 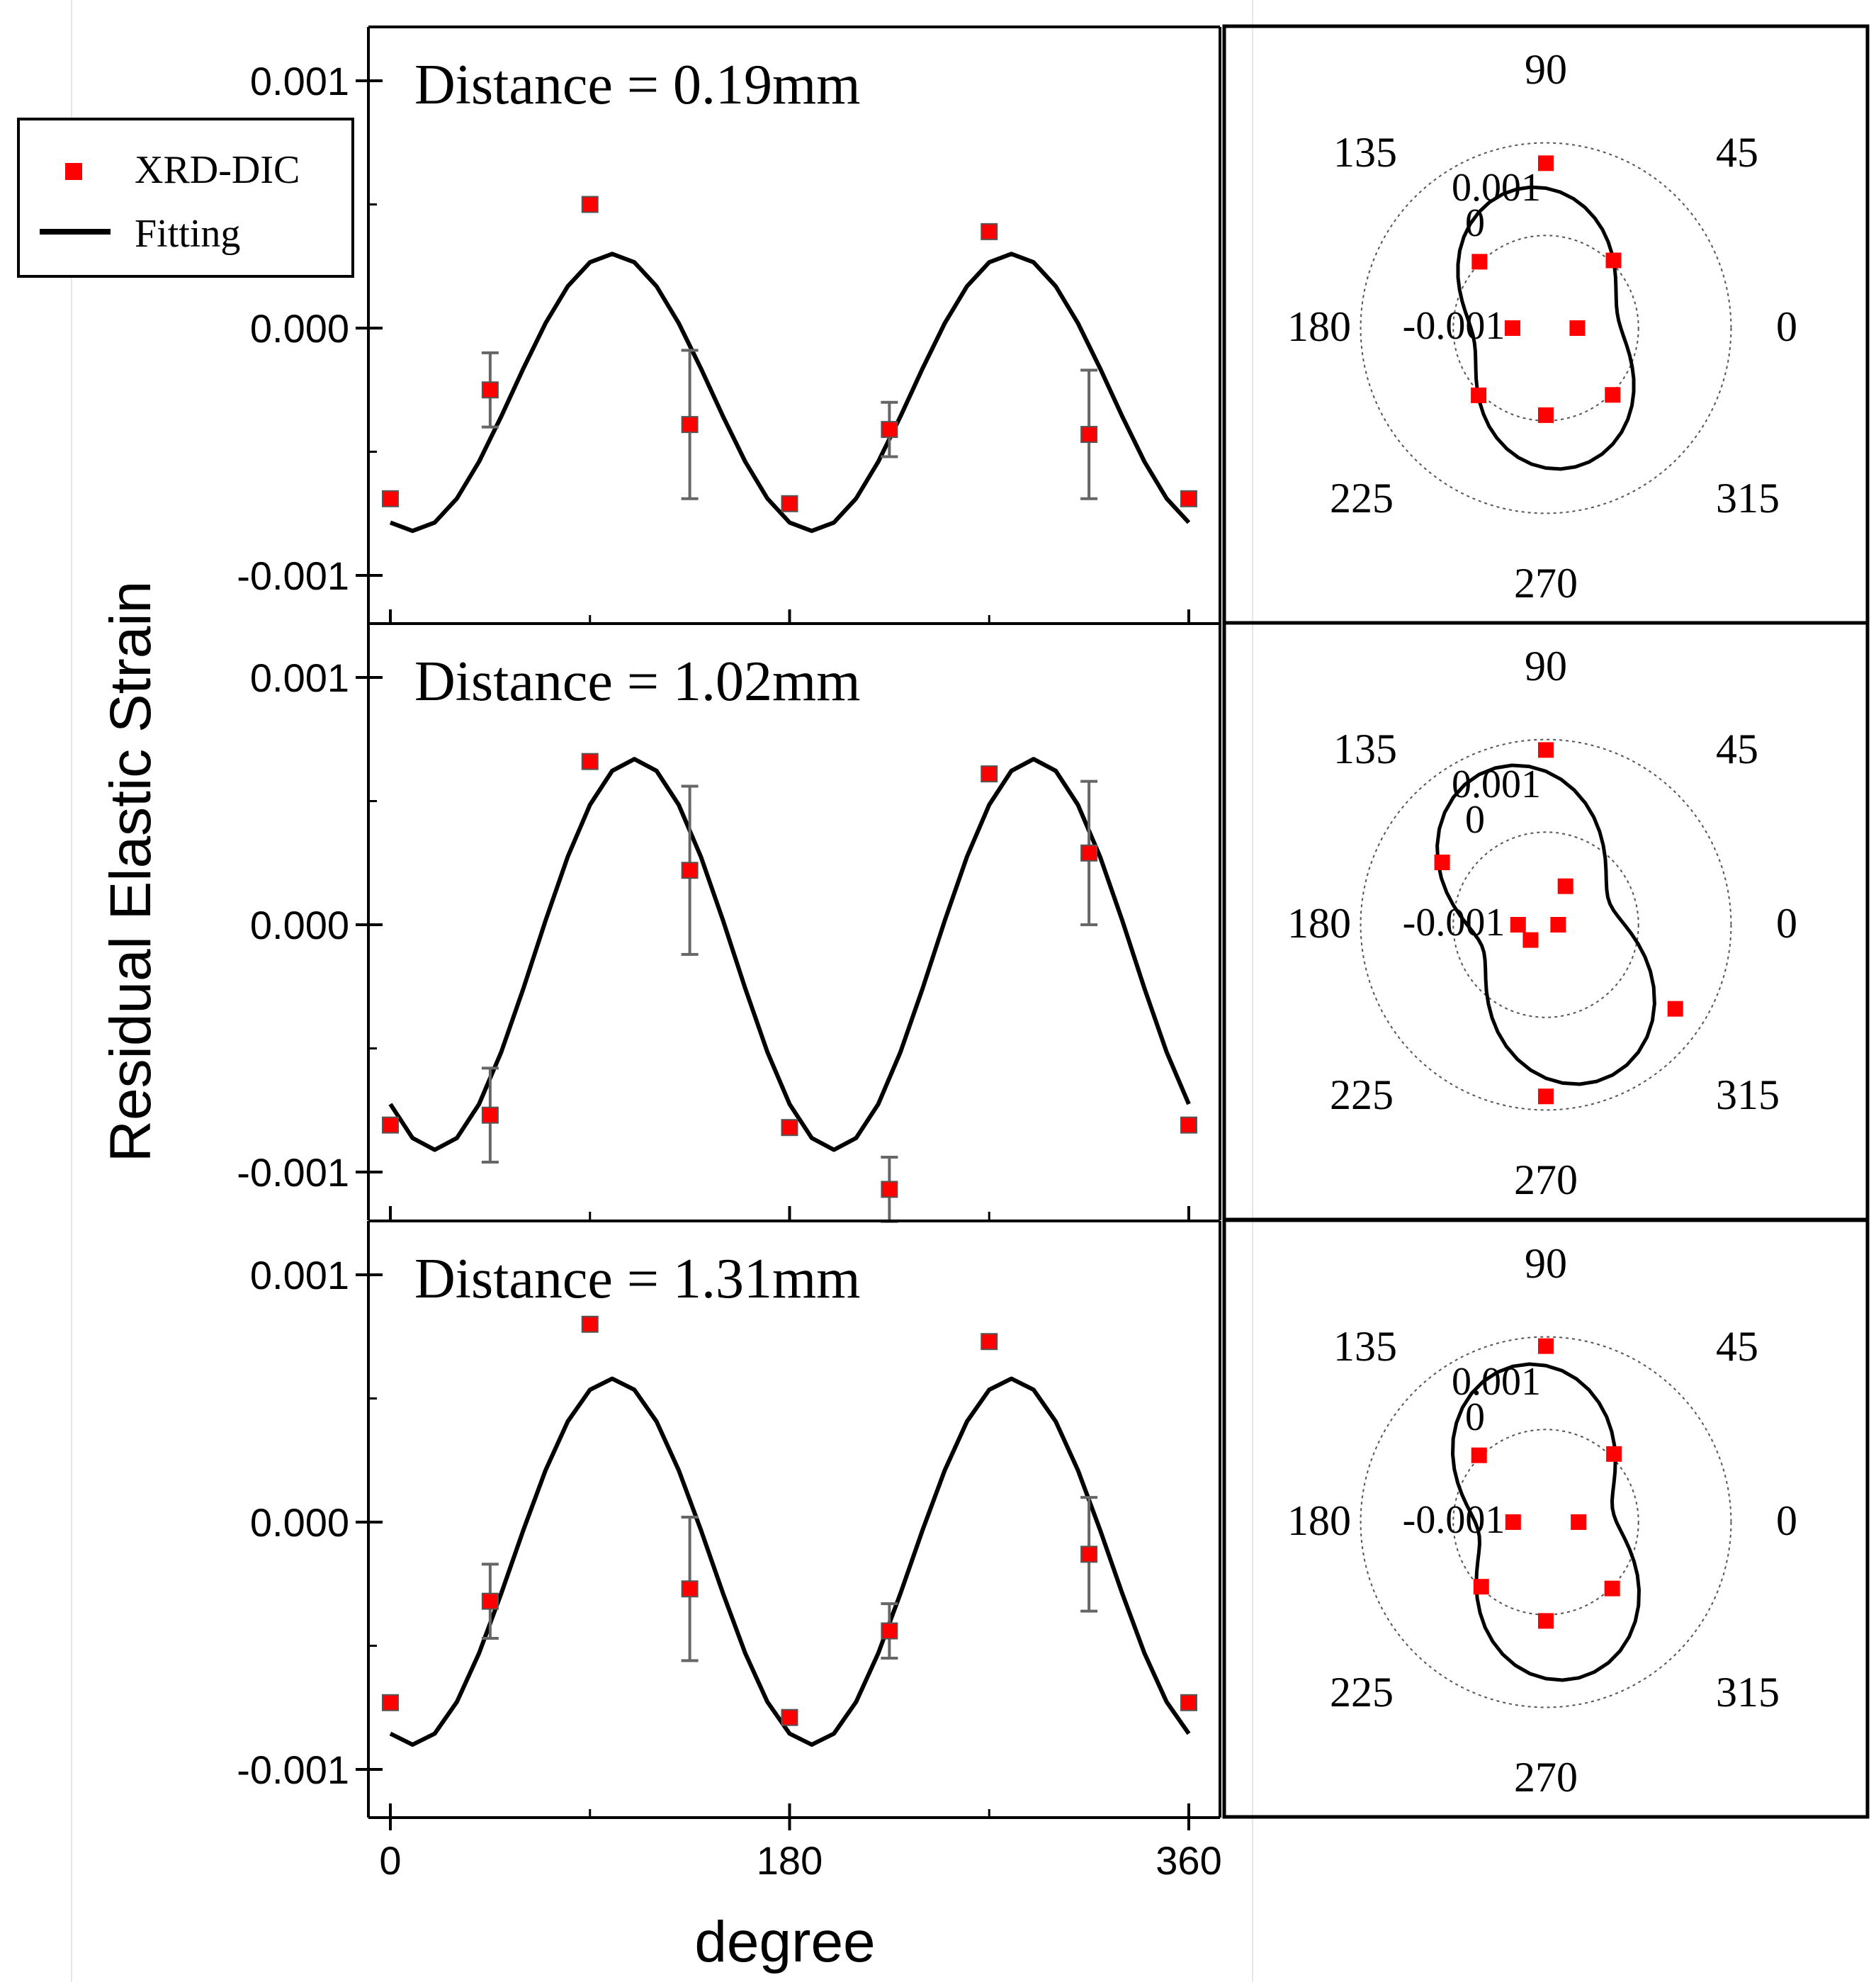 What do you see at coordinates (185, 198) in the screenshot?
I see `legend: XRD-DIC Fitting` at bounding box center [185, 198].